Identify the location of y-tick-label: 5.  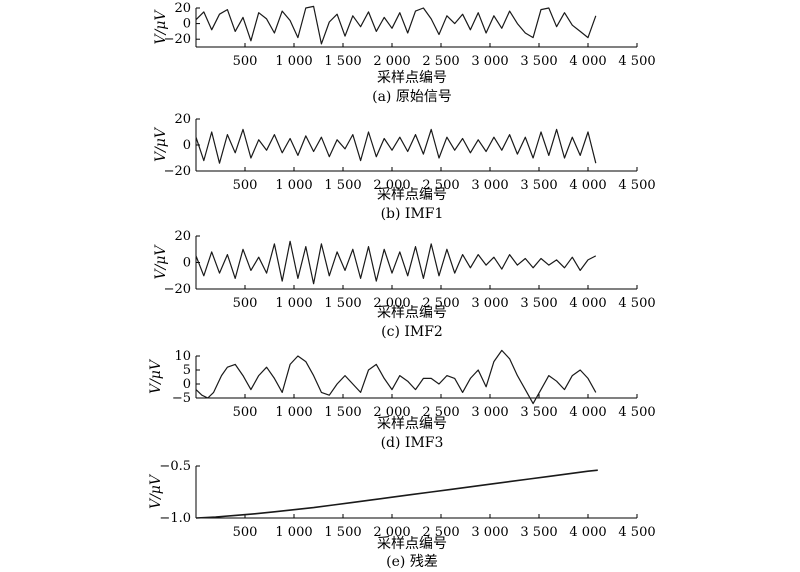
(187, 370).